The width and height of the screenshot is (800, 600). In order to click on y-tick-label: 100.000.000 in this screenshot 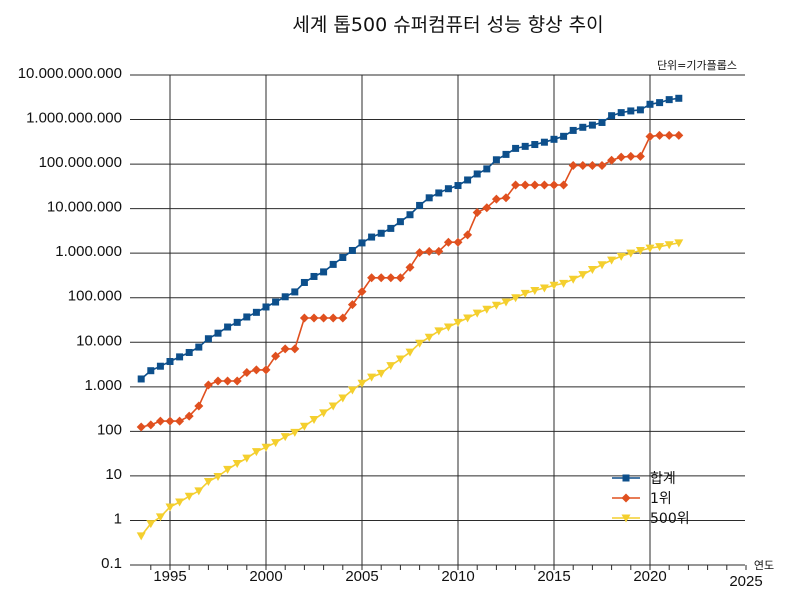, I will do `click(80, 162)`.